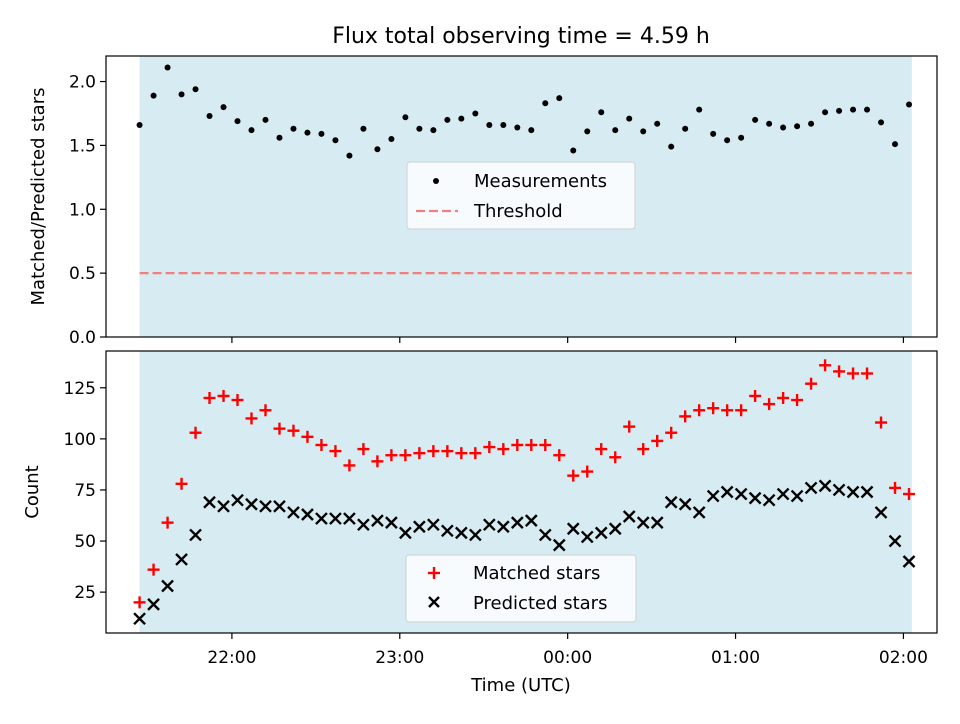 The width and height of the screenshot is (960, 724). I want to click on x-axis-label: Time (UTC), so click(520, 685).